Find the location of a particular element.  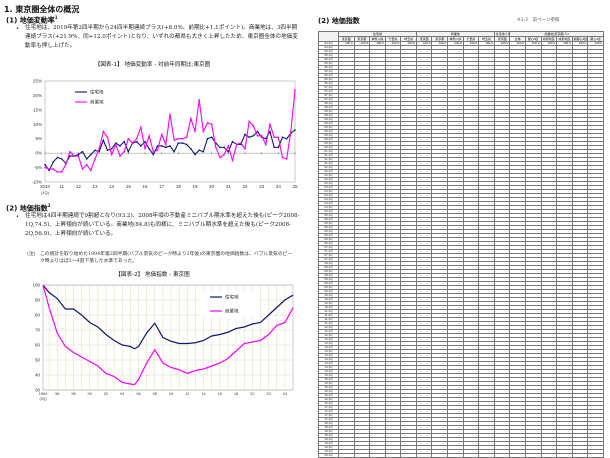

table-row: 13-2Q is located at coordinates (461, 347).